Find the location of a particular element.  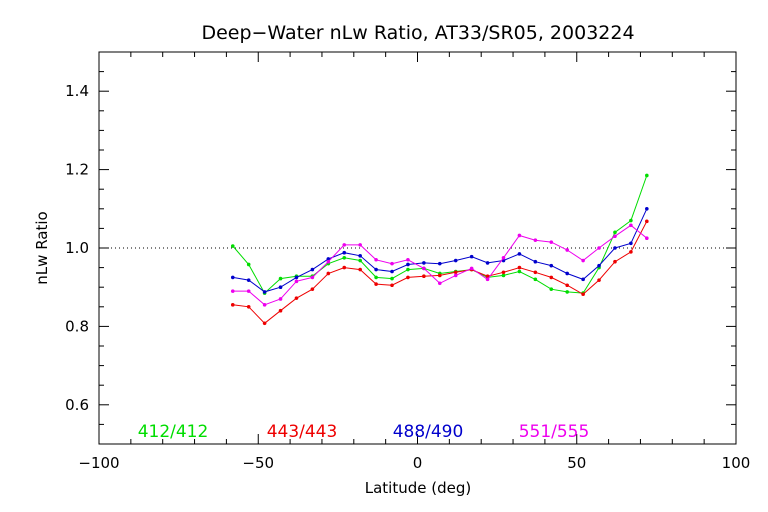

y-tick-label: 0.8 is located at coordinates (77, 326).